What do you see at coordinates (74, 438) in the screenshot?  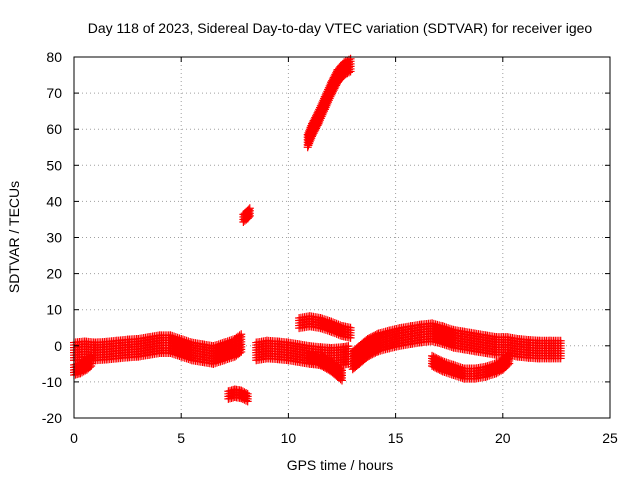 I see `x-tick-label: 0` at bounding box center [74, 438].